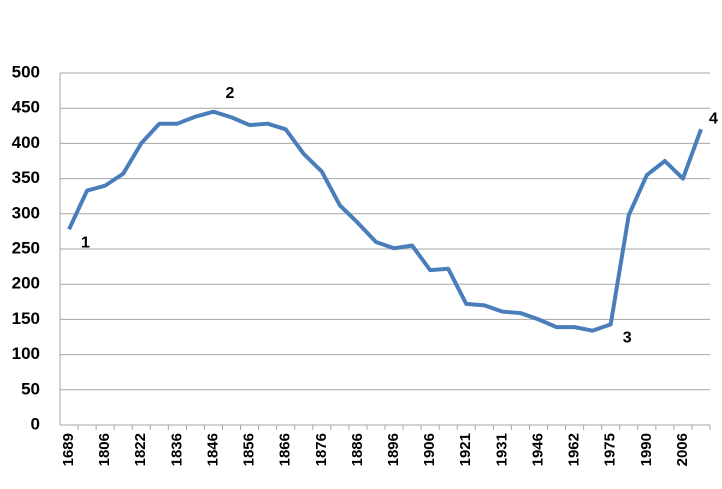 The width and height of the screenshot is (722, 489). What do you see at coordinates (212, 449) in the screenshot?
I see `x-tick-label: 1846` at bounding box center [212, 449].